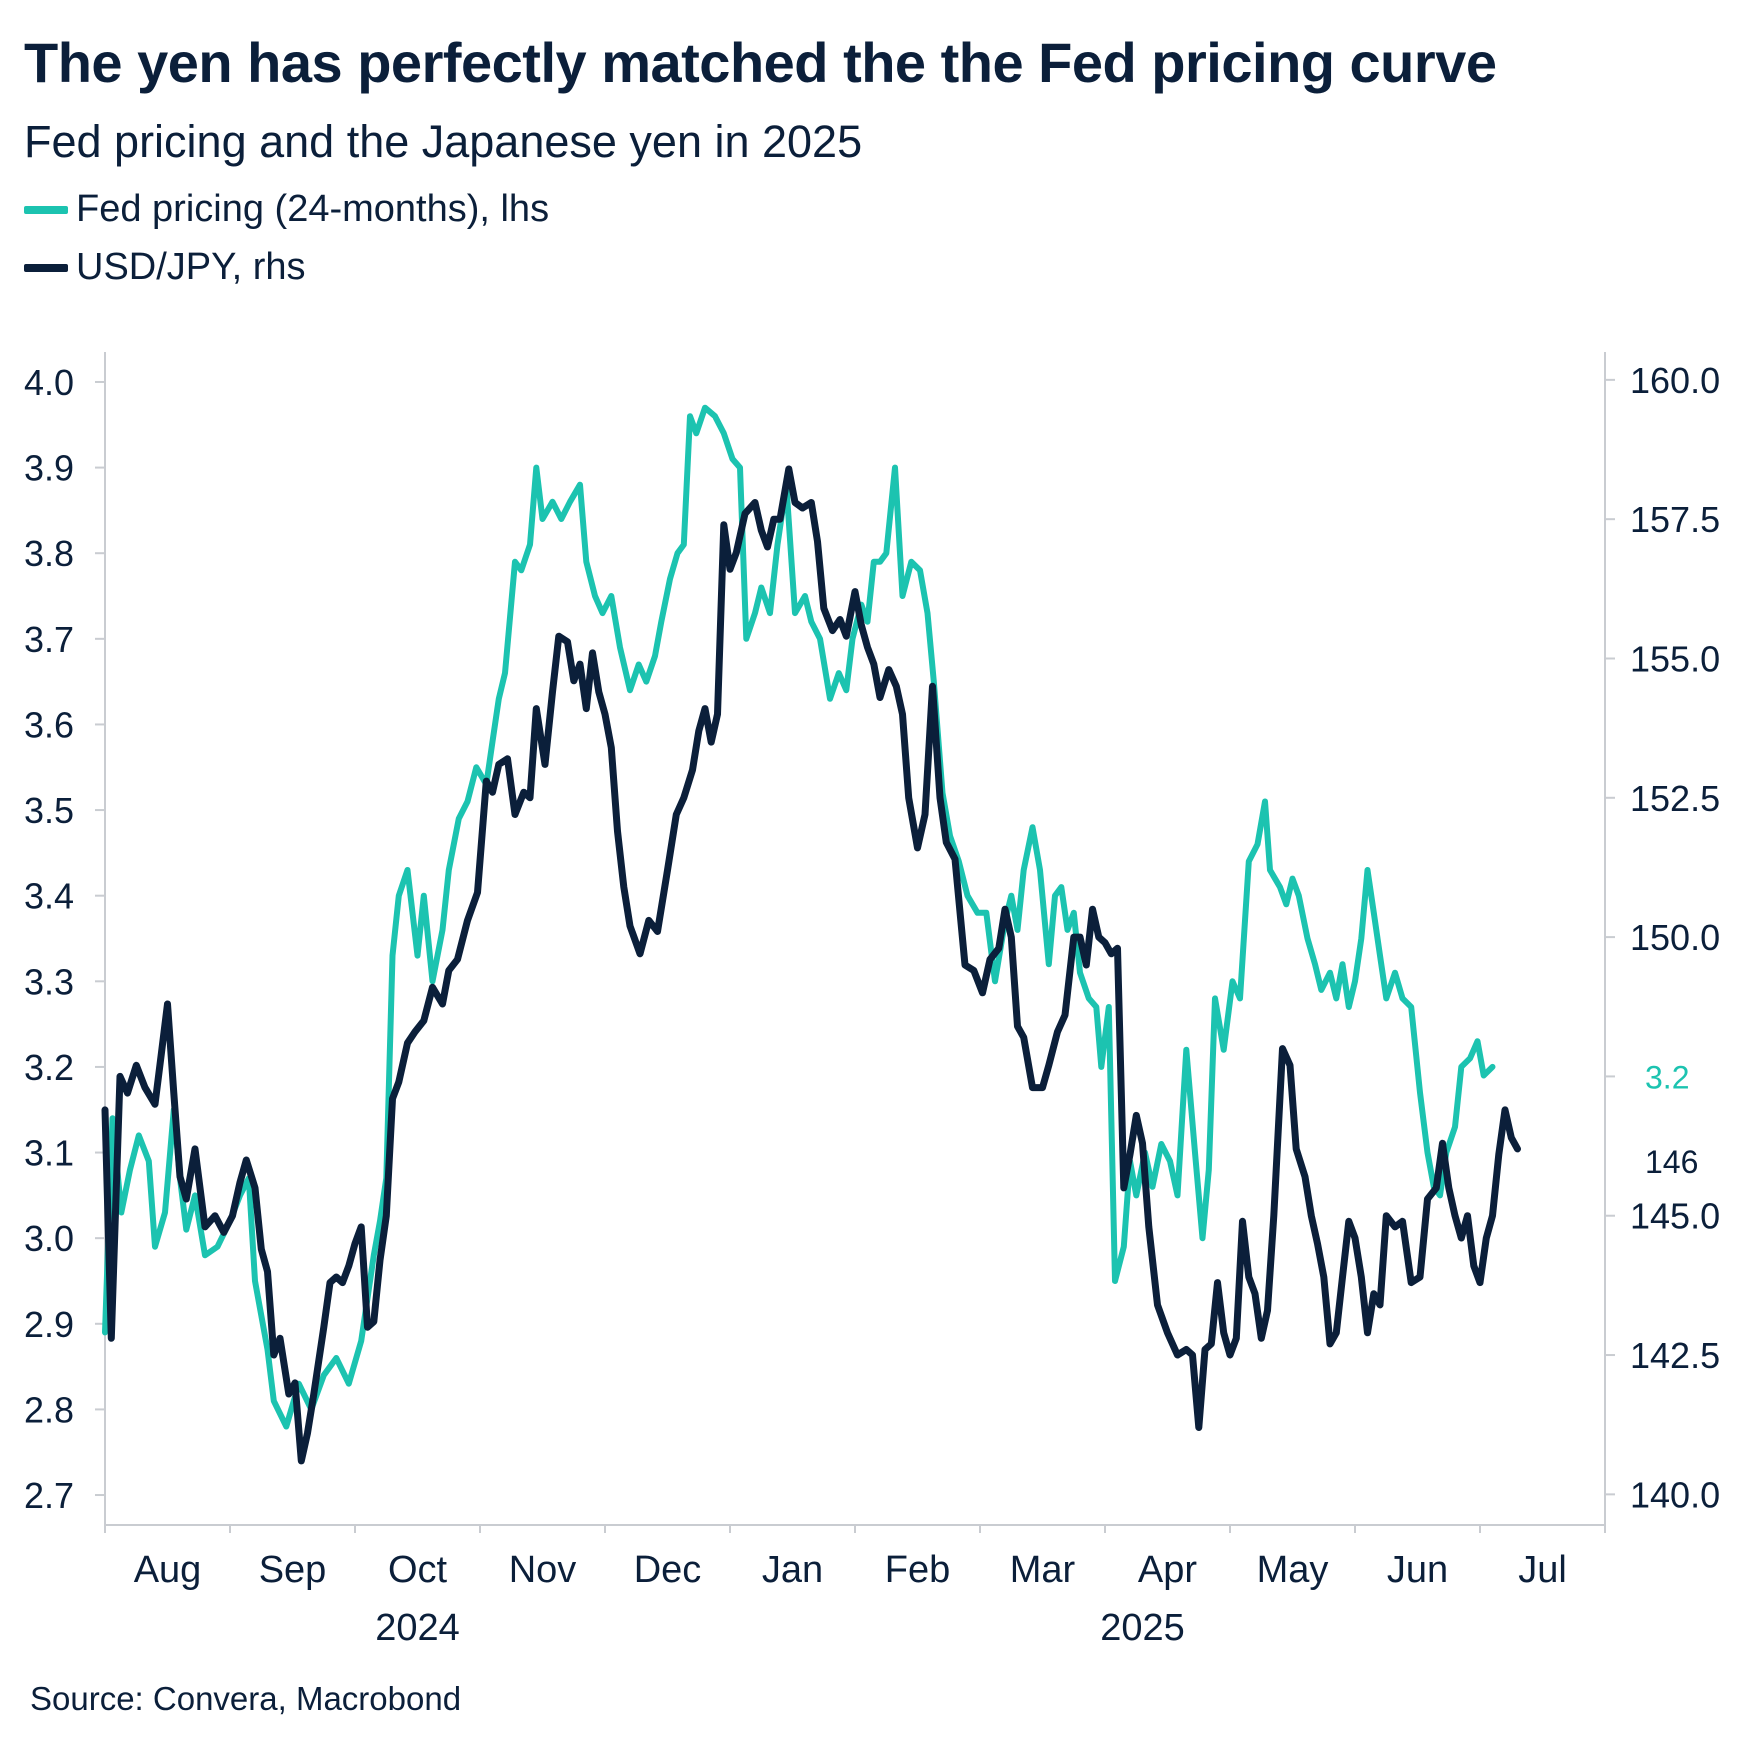  Describe the element at coordinates (1167, 1570) in the screenshot. I see `x-axis-month-label: Apr` at that location.